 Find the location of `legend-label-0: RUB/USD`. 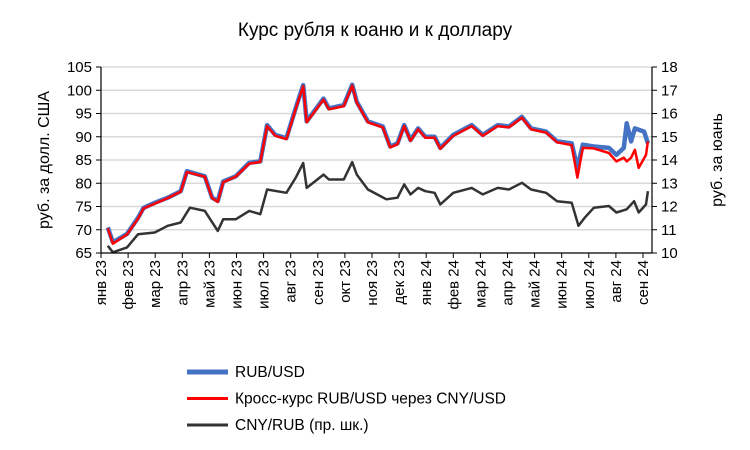

legend-label-0: RUB/USD is located at coordinates (270, 372).